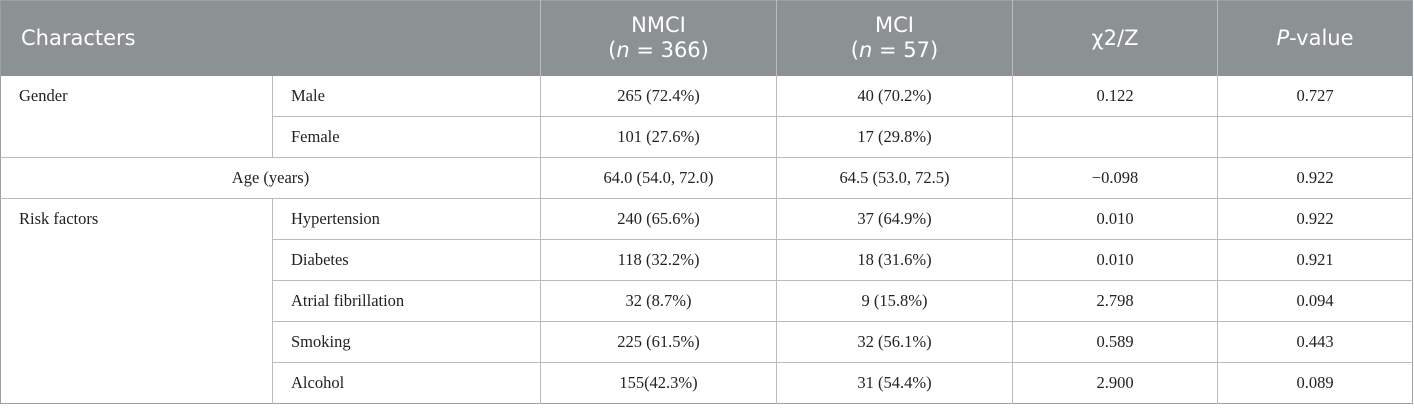 This screenshot has height=420, width=1414. What do you see at coordinates (894, 341) in the screenshot?
I see `mci-cell: 32 (56.1%)` at bounding box center [894, 341].